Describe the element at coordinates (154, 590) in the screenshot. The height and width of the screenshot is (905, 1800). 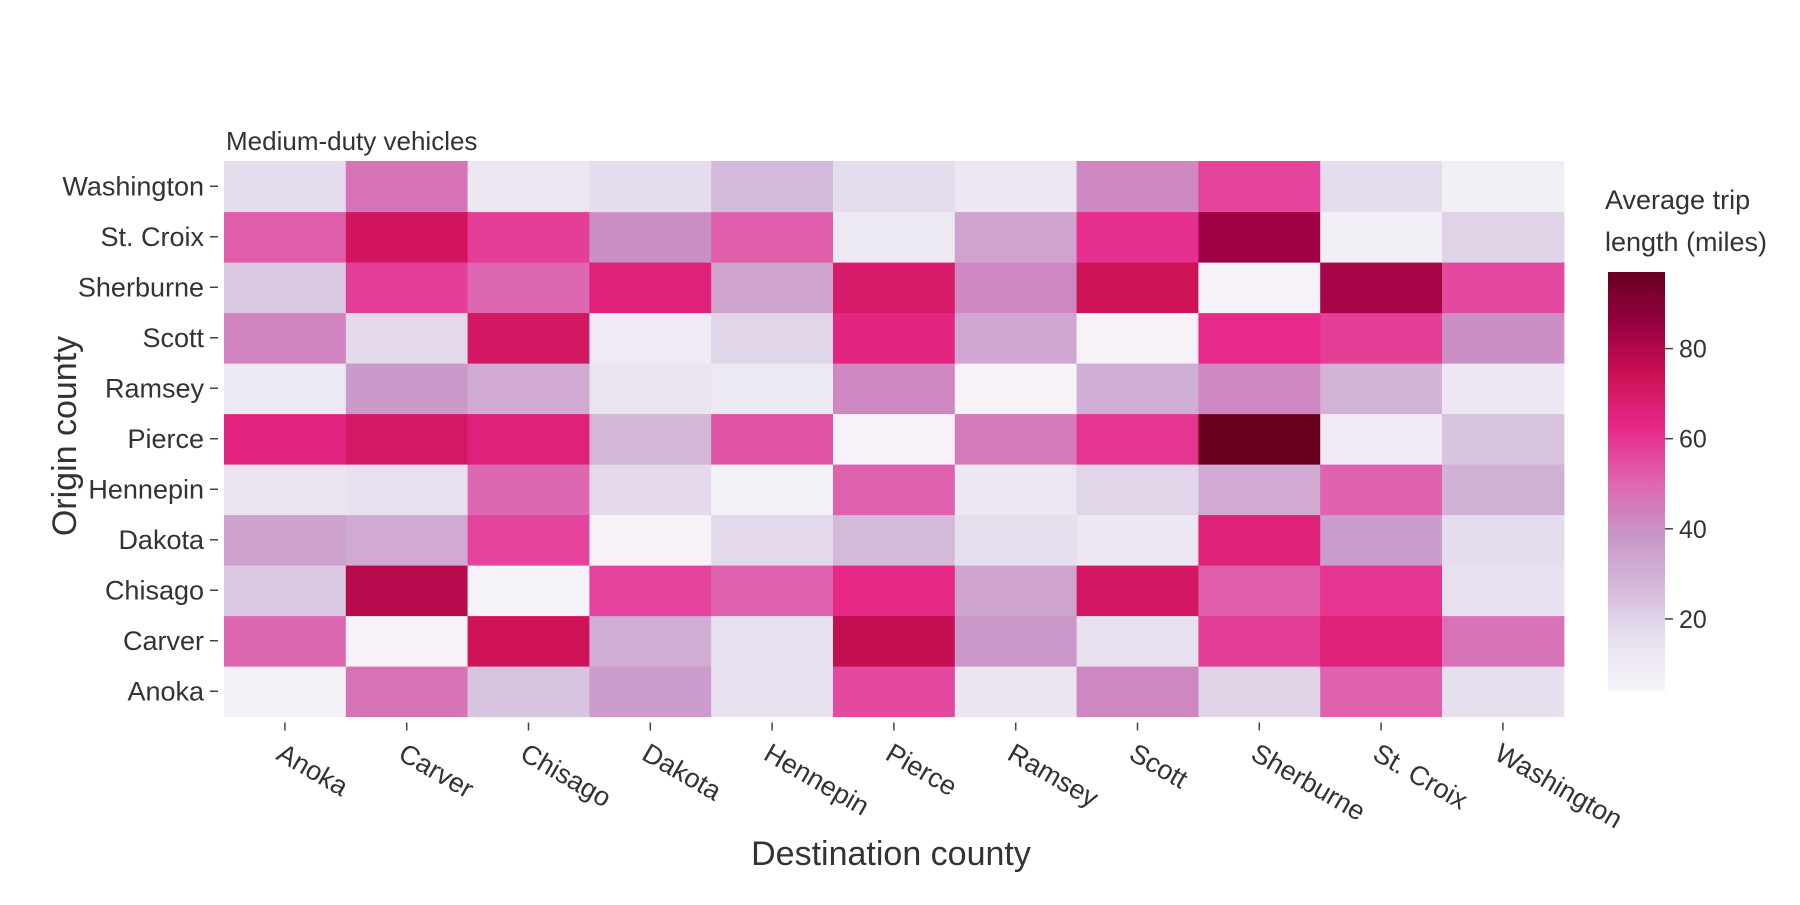
I see `y-tick-label: Chisago` at that location.